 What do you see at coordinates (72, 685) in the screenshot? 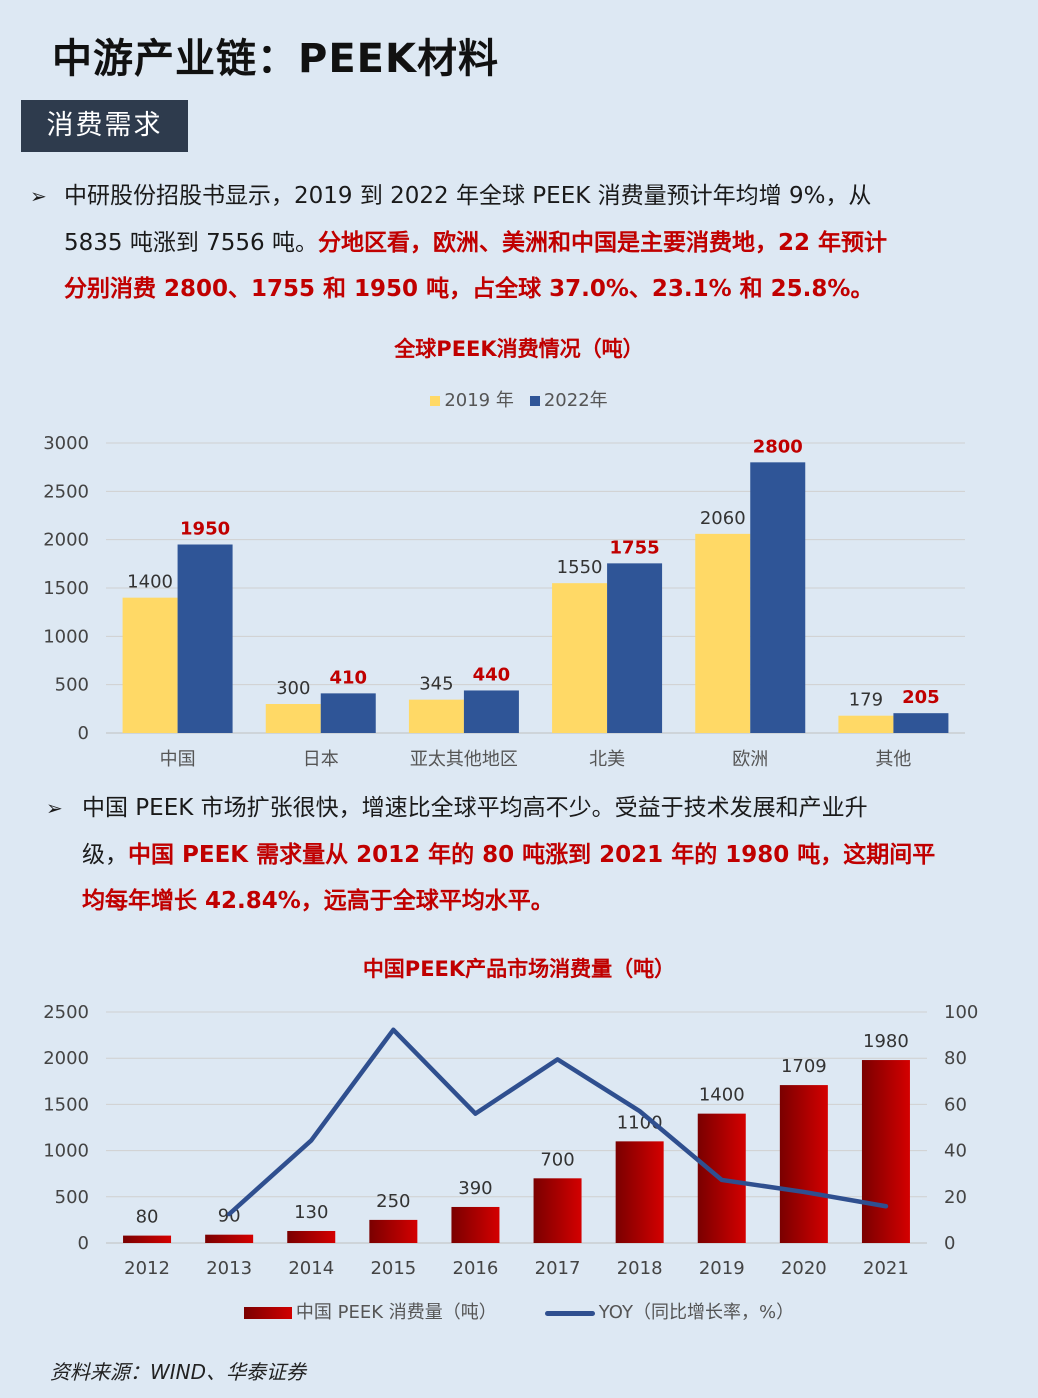
I see `y-tick-label: 500` at bounding box center [72, 685].